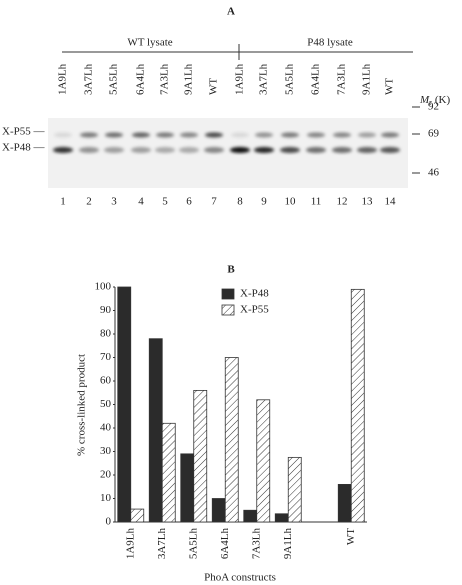 This screenshot has height=585, width=462. I want to click on marker-label: 69, so click(434, 134).